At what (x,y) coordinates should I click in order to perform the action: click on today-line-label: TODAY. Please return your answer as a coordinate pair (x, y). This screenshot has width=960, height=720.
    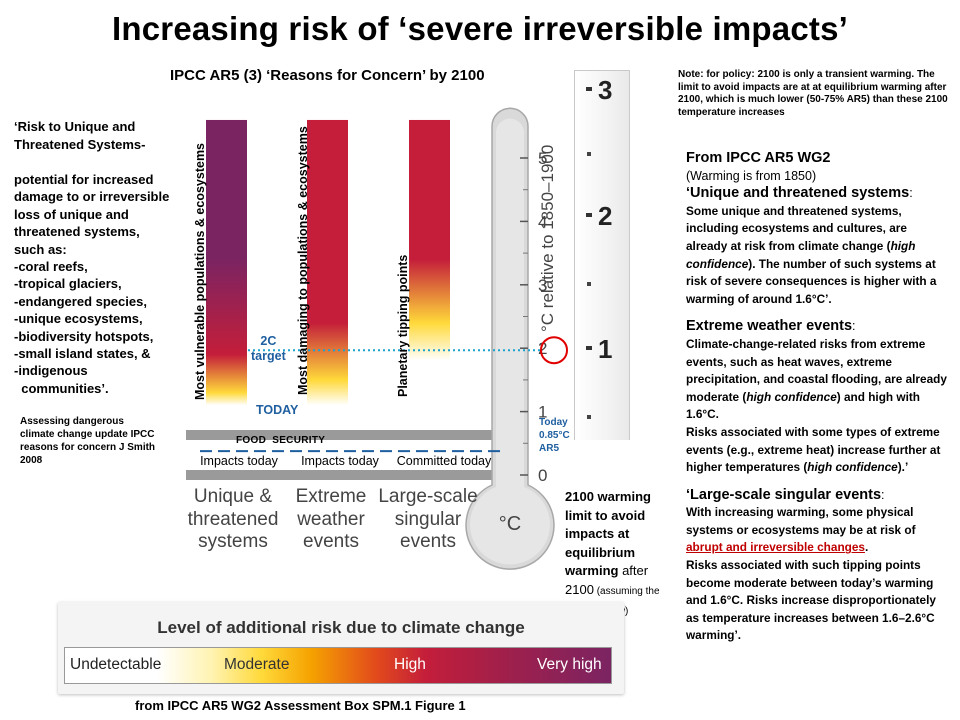
    Looking at the image, I should click on (277, 410).